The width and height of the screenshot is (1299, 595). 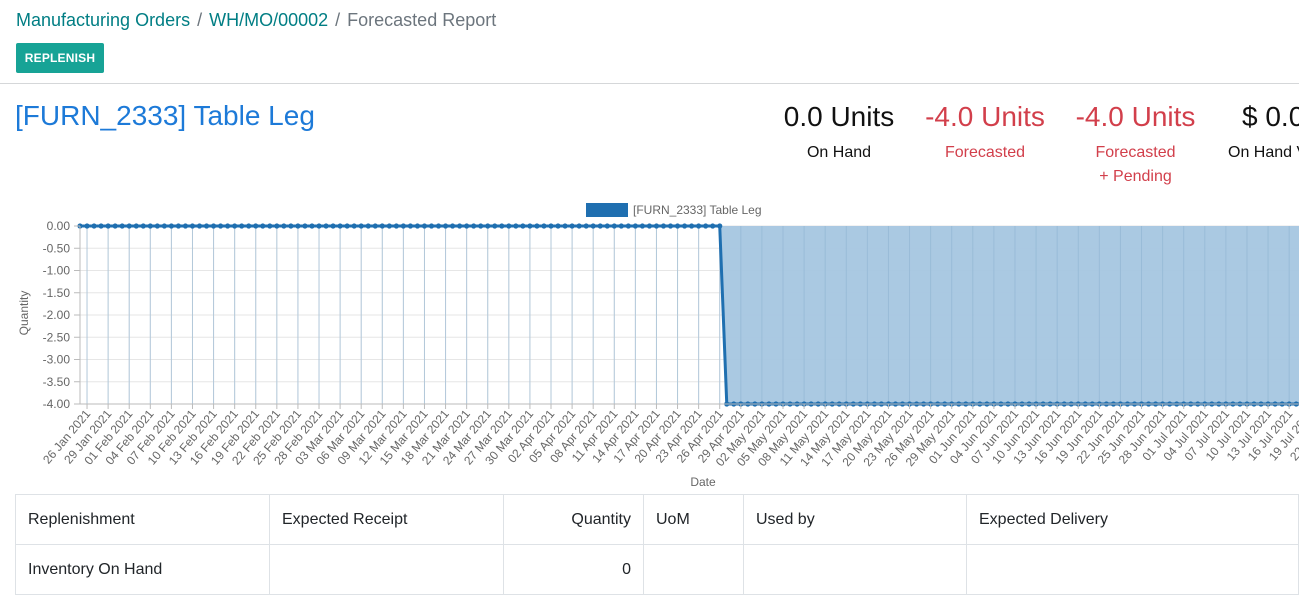 I want to click on stat-forecasted-pending: -4.0 Units Forecasted + Pending, so click(x=1135, y=144).